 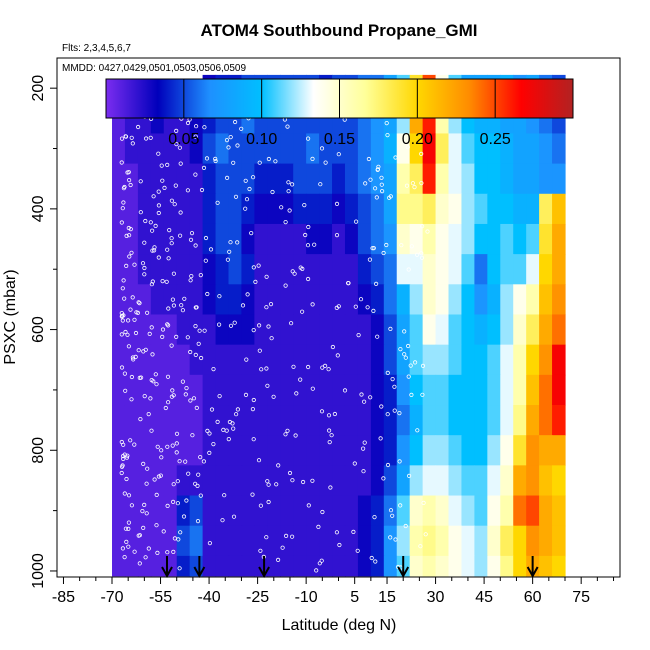 I want to click on y-axis-label: PSXC (mbar), so click(x=10, y=316).